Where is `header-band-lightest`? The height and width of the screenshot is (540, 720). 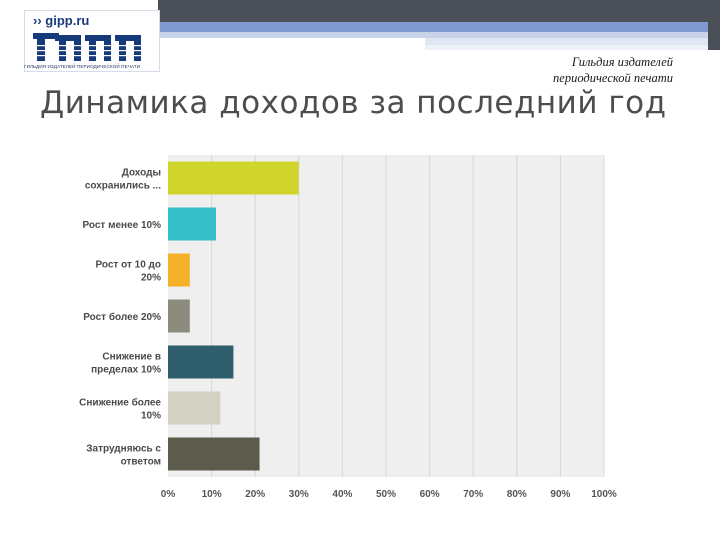
header-band-lightest is located at coordinates (572, 47).